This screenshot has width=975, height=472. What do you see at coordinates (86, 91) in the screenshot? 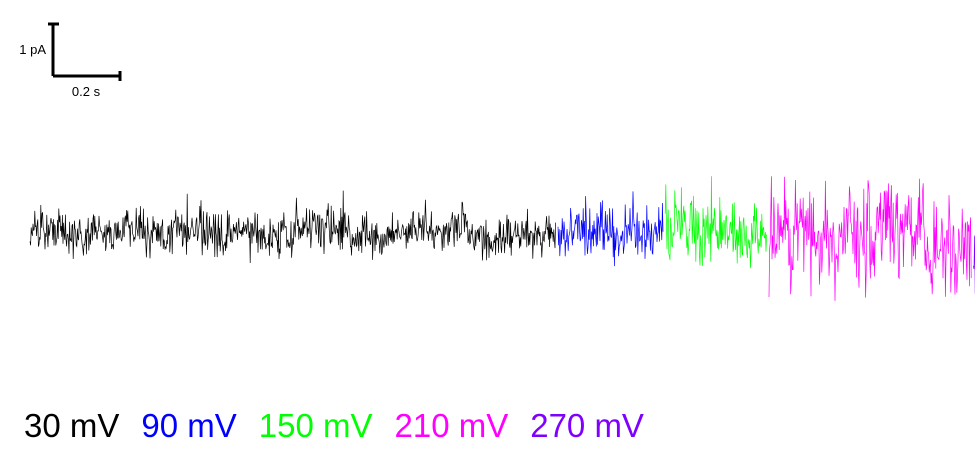
I see `scale-bar-x-label: 0.2 s` at bounding box center [86, 91].